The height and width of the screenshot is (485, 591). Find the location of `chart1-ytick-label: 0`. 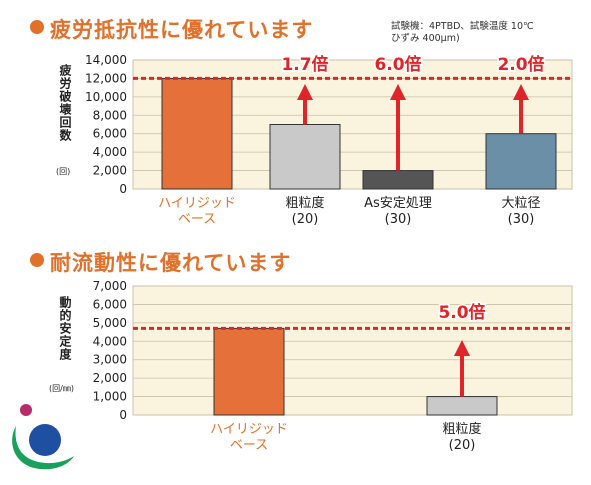

chart1-ytick-label: 0 is located at coordinates (123, 189).